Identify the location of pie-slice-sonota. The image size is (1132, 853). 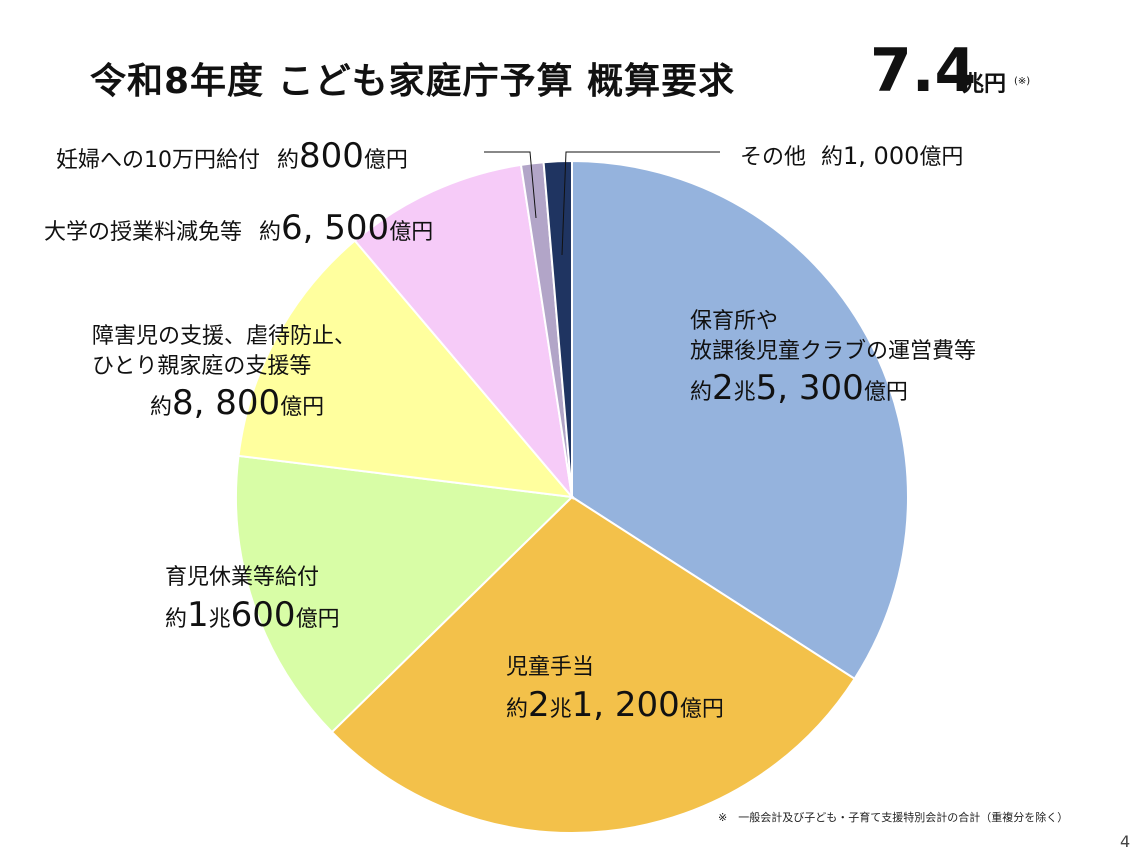
(557, 328).